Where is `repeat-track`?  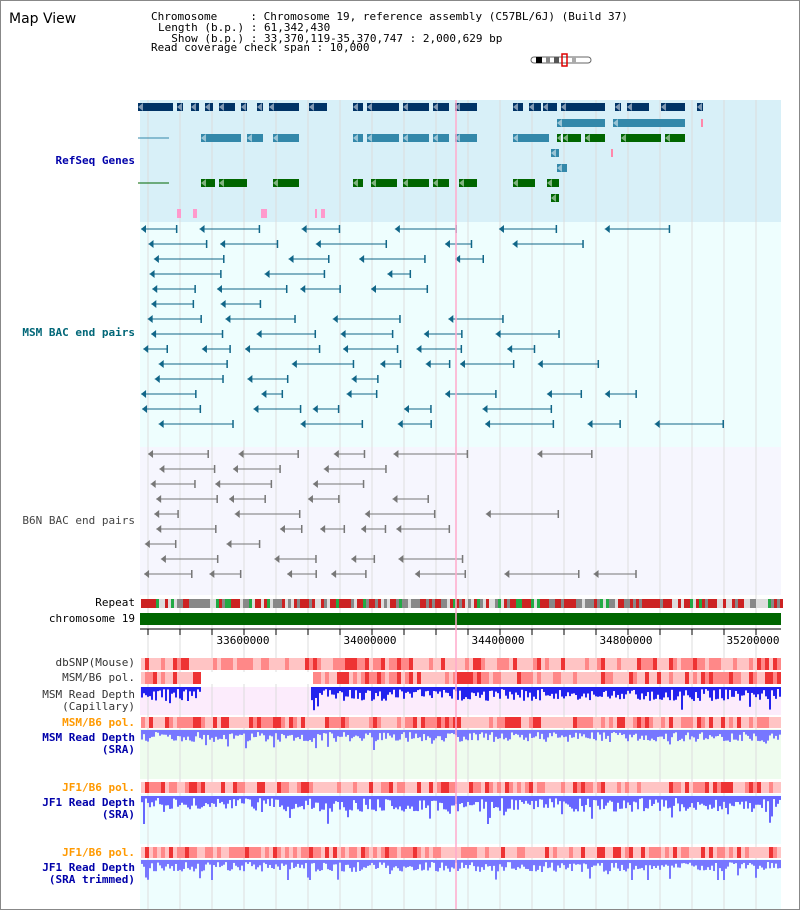
repeat-track is located at coordinates (462, 603).